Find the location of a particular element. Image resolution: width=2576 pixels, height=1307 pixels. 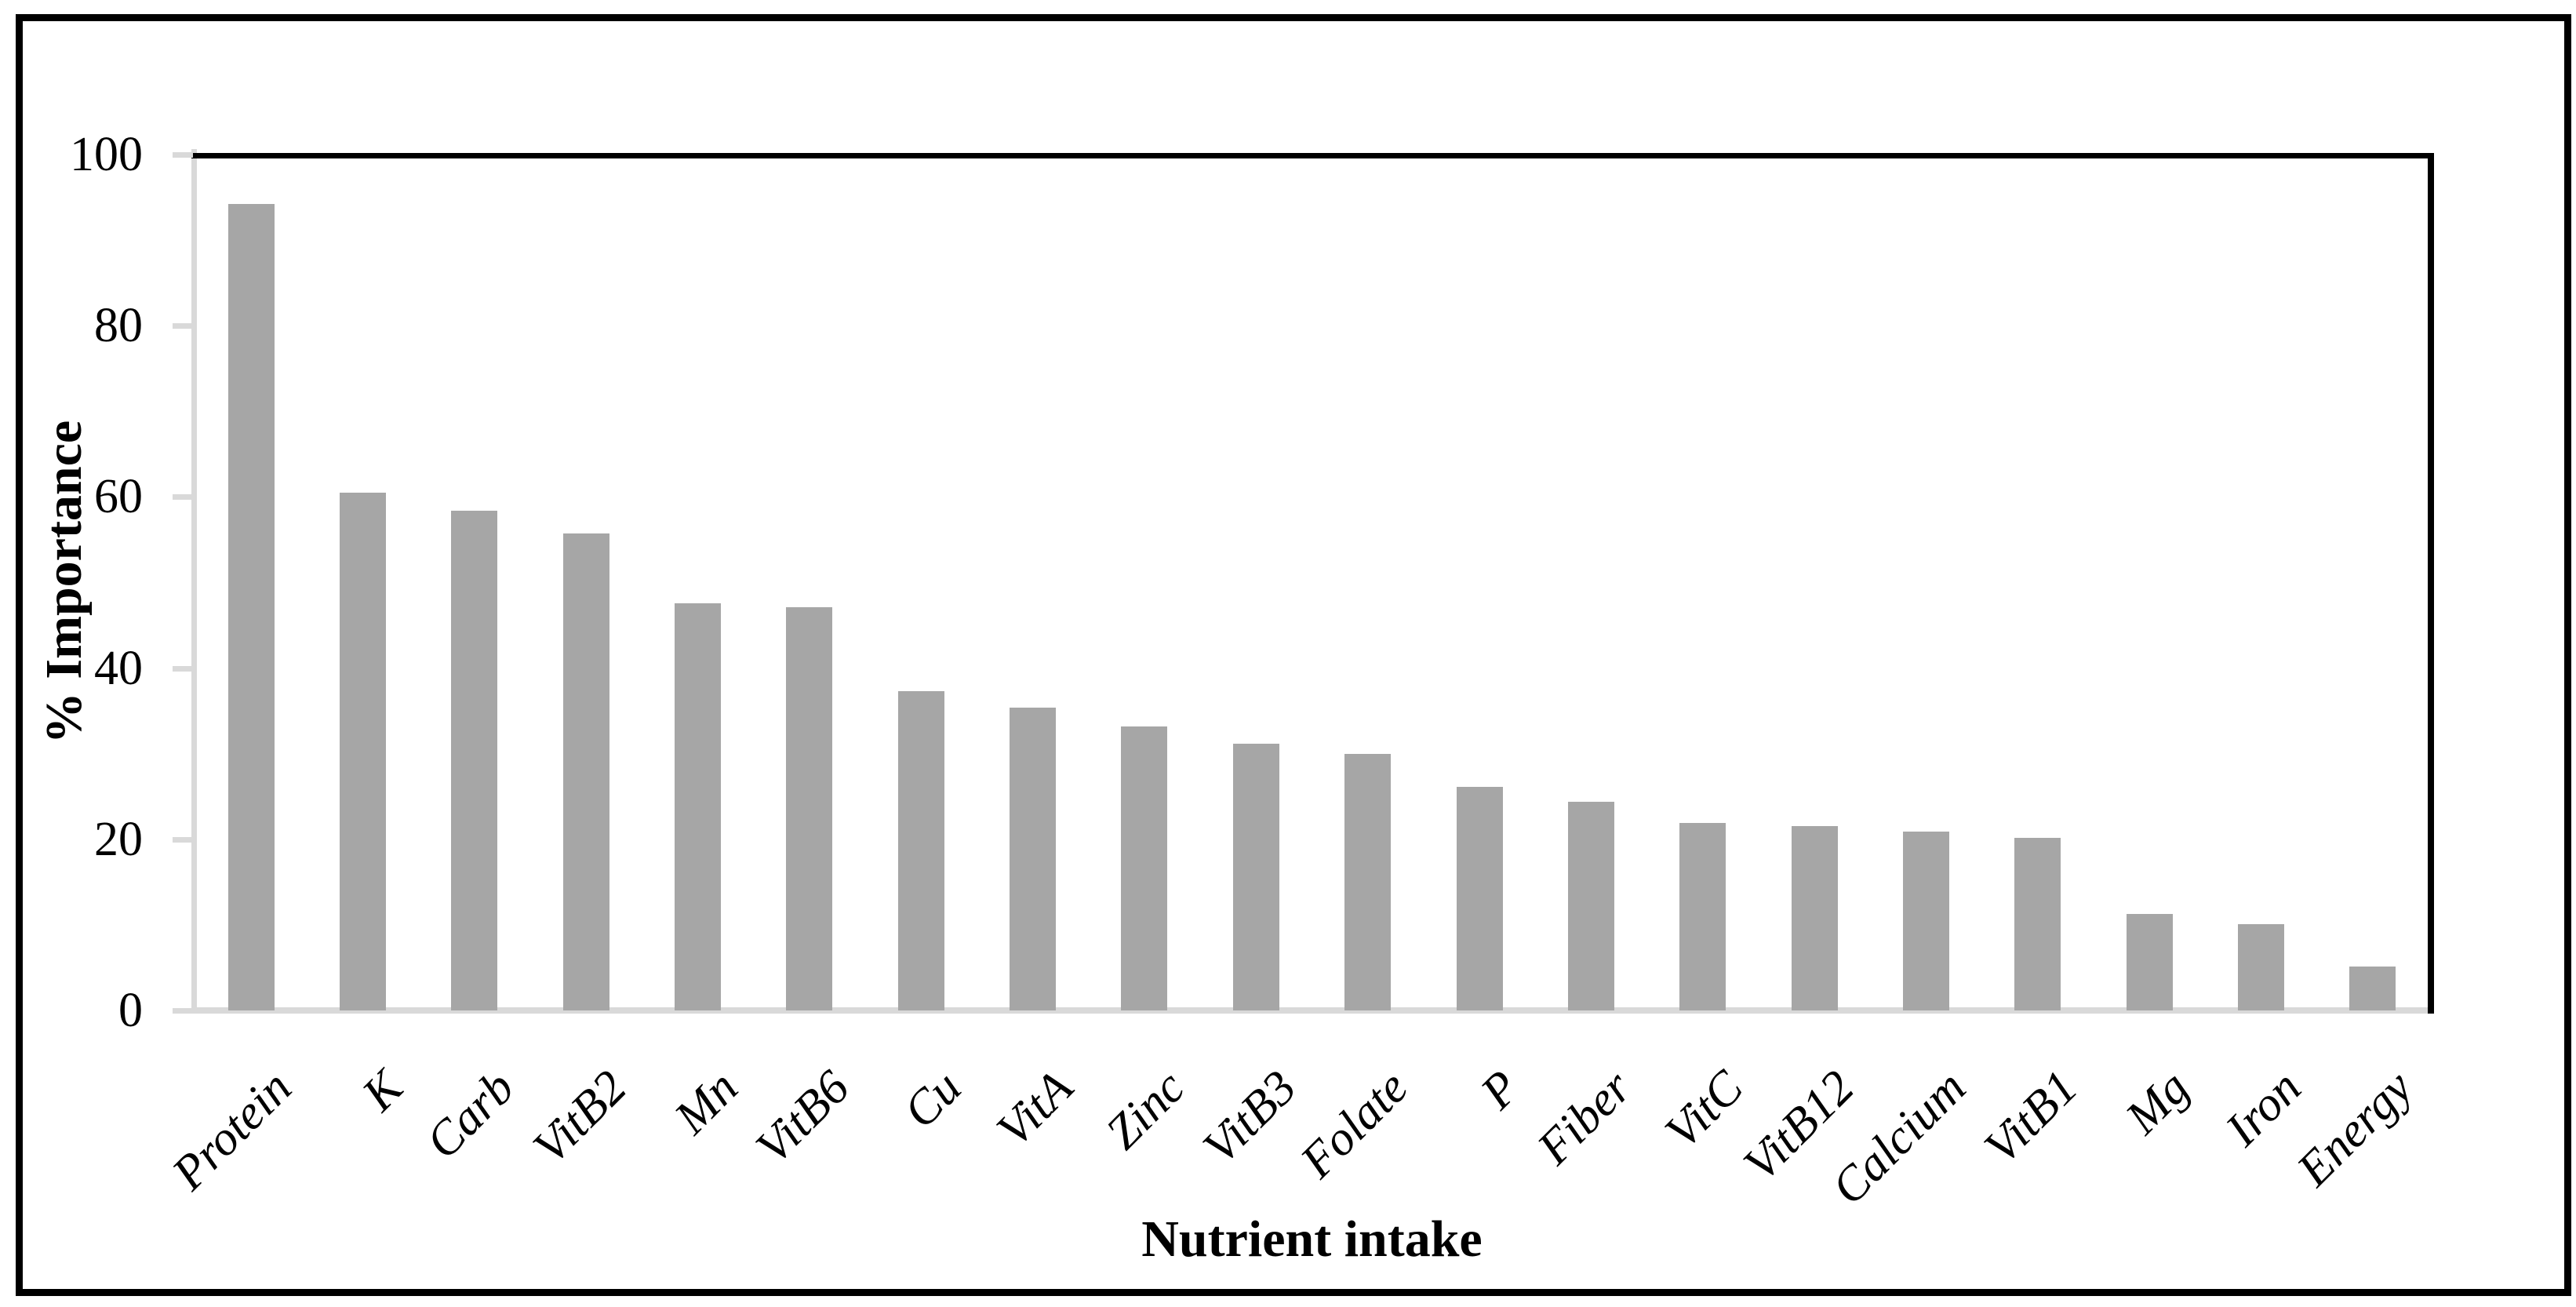

x-axis-line is located at coordinates (1310, 1010).